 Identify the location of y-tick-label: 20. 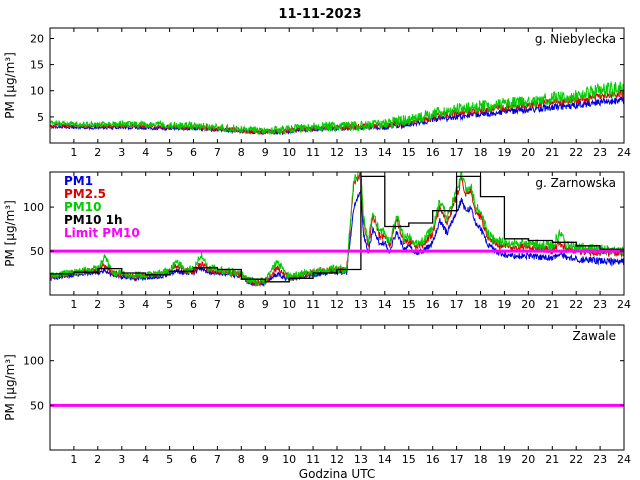
(37, 39).